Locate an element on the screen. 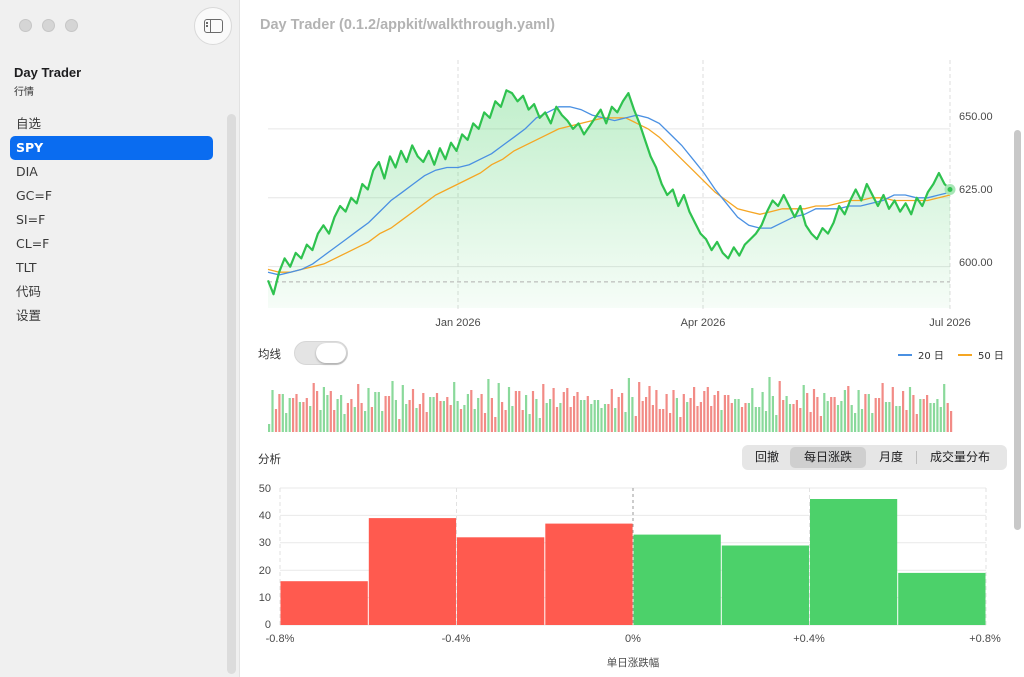 The width and height of the screenshot is (1024, 677). sidebar-item-watchlist: 自选 is located at coordinates (29, 123).